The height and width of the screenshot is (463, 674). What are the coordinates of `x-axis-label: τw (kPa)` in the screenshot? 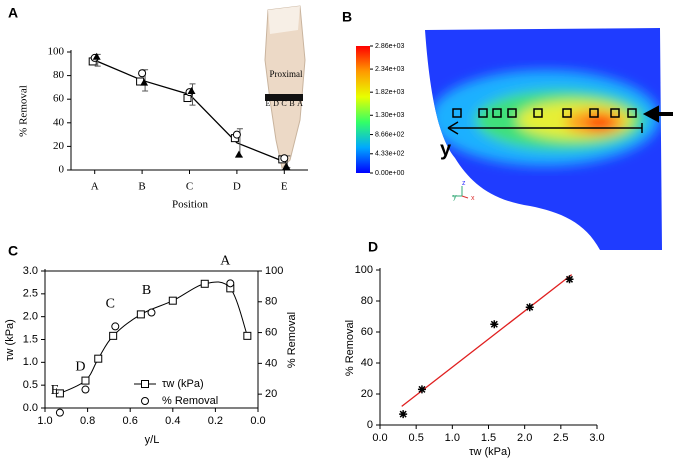 It's located at (490, 452).